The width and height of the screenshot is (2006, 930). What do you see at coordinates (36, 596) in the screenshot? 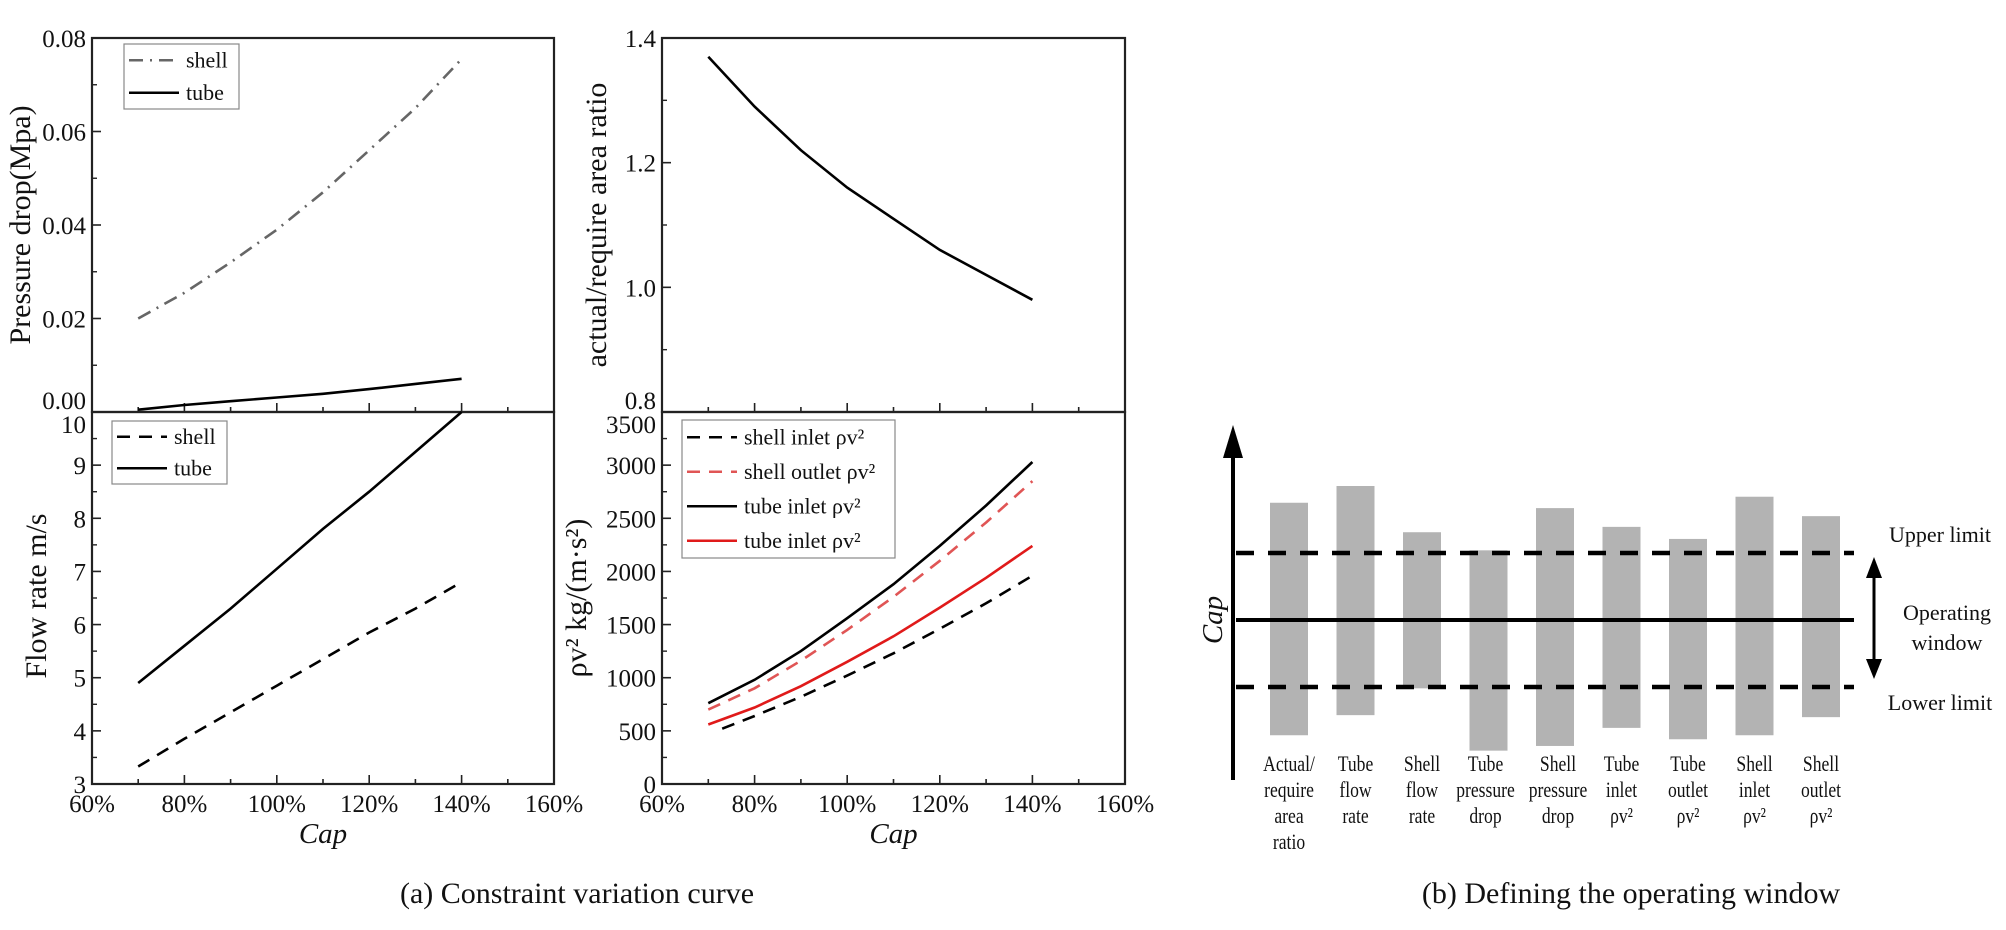
I see `y-axis-title: Flow rate m/s` at bounding box center [36, 596].